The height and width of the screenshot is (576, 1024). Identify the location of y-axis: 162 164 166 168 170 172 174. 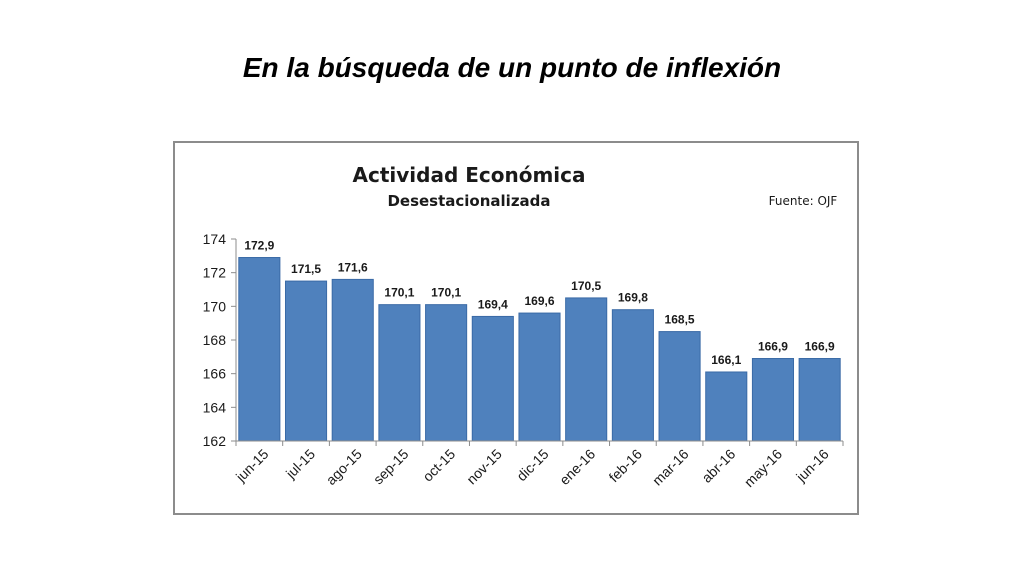
(220, 340).